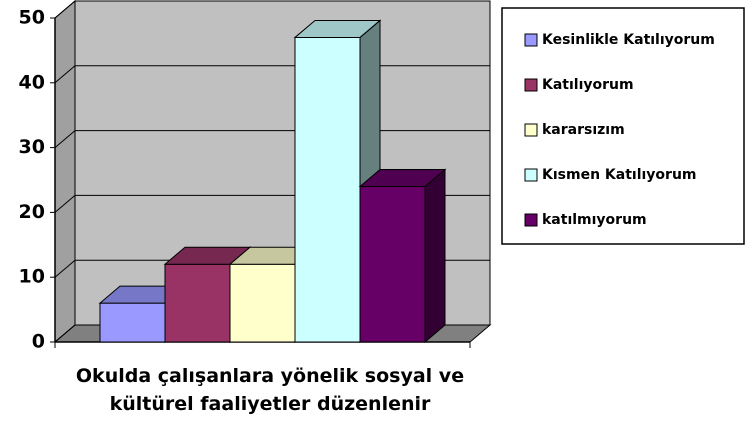  Describe the element at coordinates (32, 18) in the screenshot. I see `y-tick-label: 50` at that location.